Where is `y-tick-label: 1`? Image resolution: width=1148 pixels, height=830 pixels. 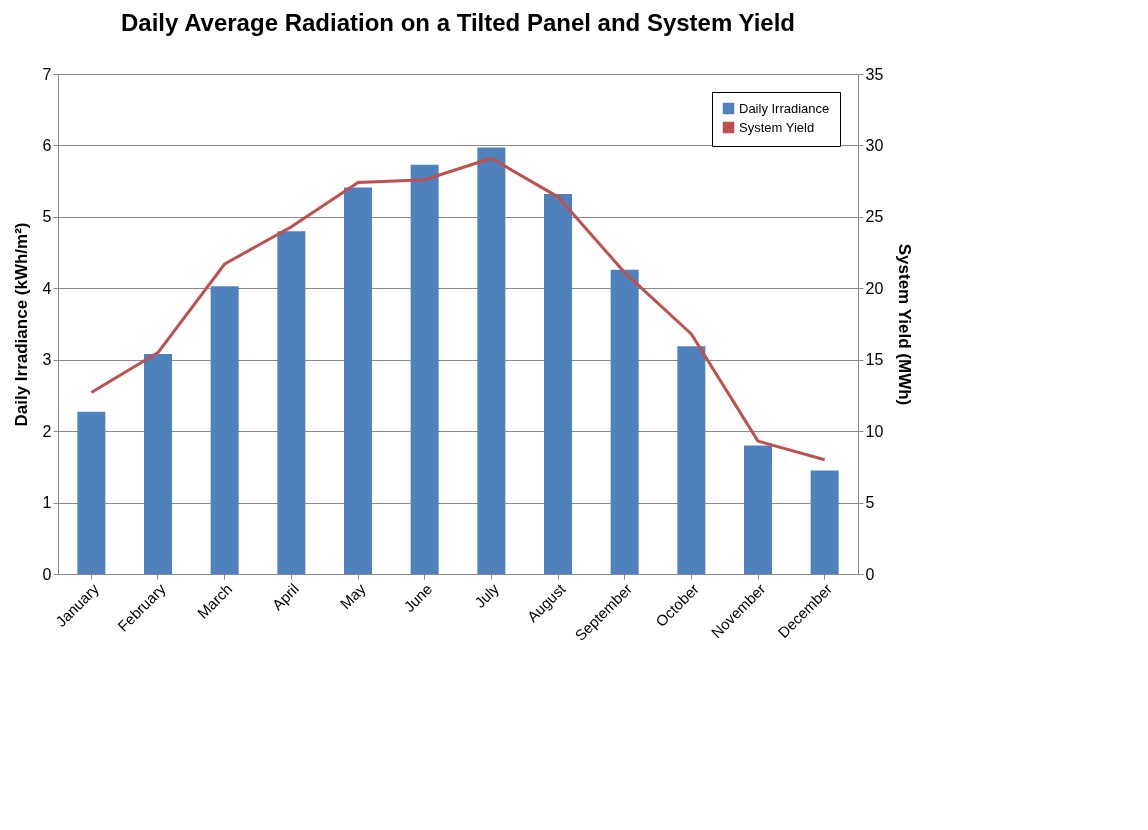 y-tick-label: 1 is located at coordinates (47, 503).